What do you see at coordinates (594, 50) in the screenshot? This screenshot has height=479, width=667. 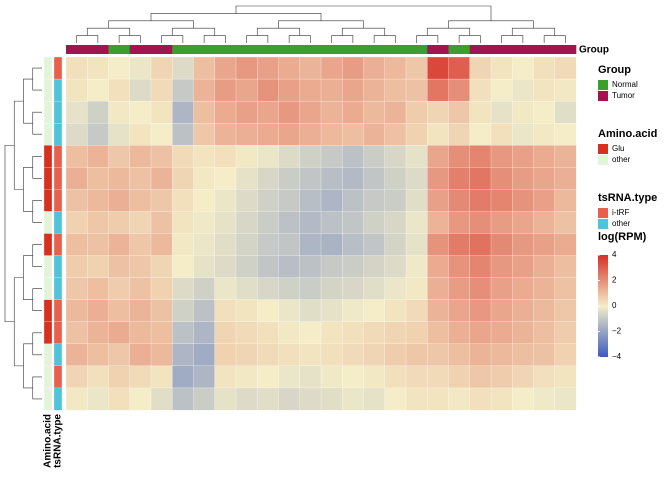 I see `annotation-label: Group` at bounding box center [594, 50].